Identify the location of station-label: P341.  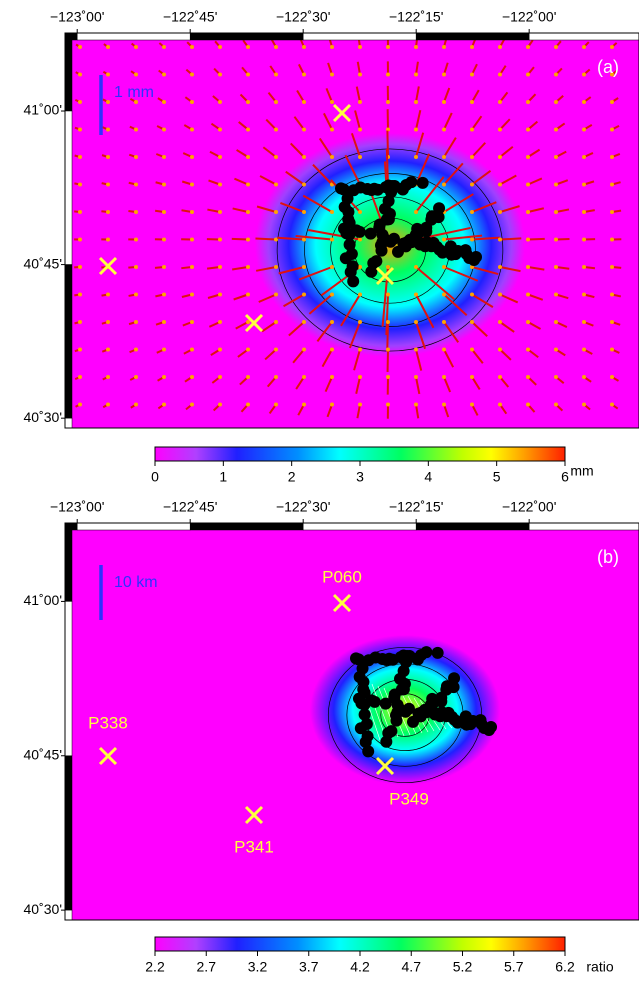
(254, 846).